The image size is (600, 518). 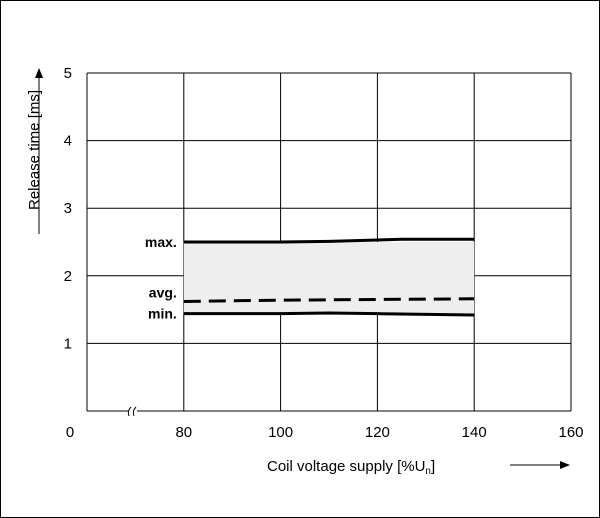 I want to click on tolerance-band, so click(x=329, y=278).